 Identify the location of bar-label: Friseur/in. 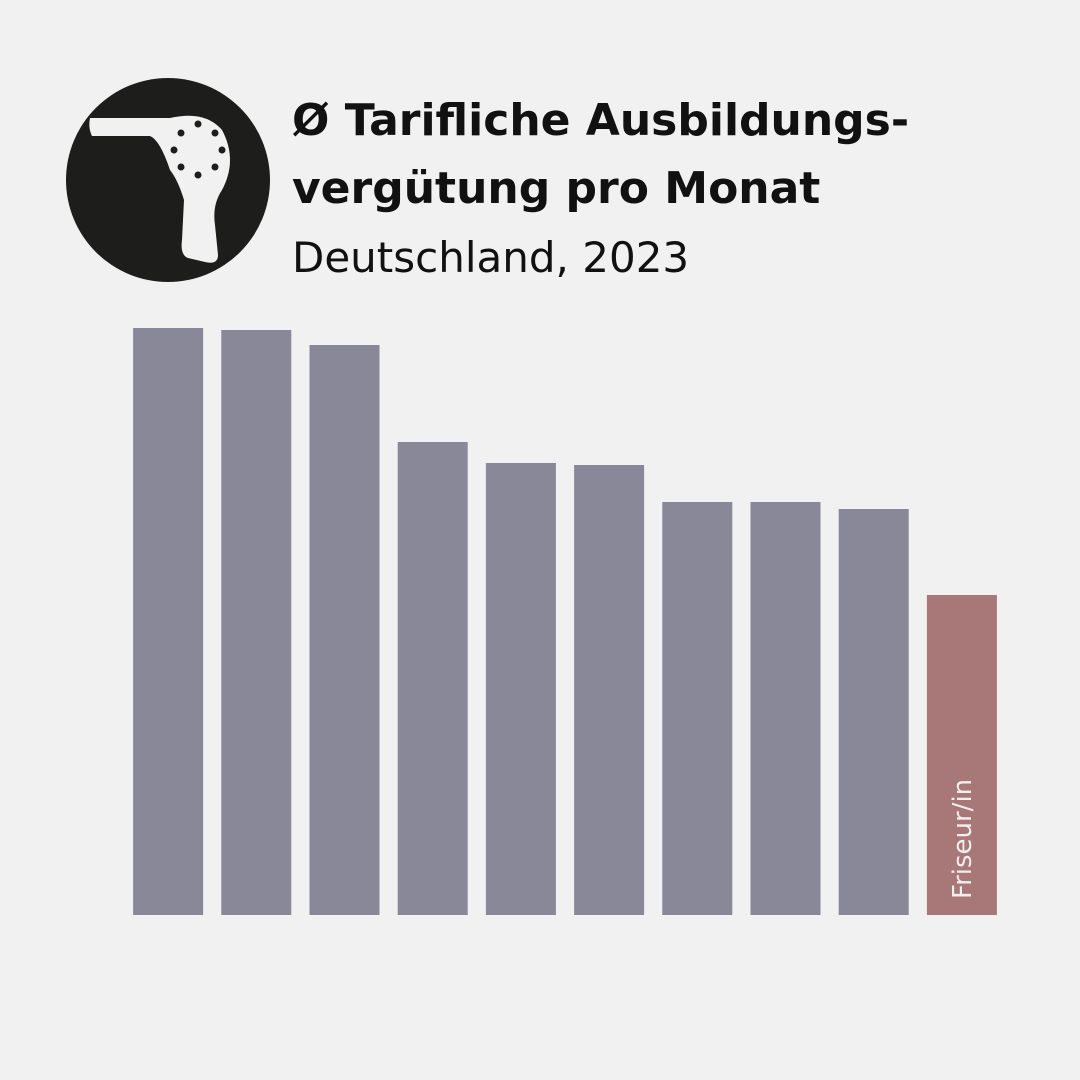
(963, 839).